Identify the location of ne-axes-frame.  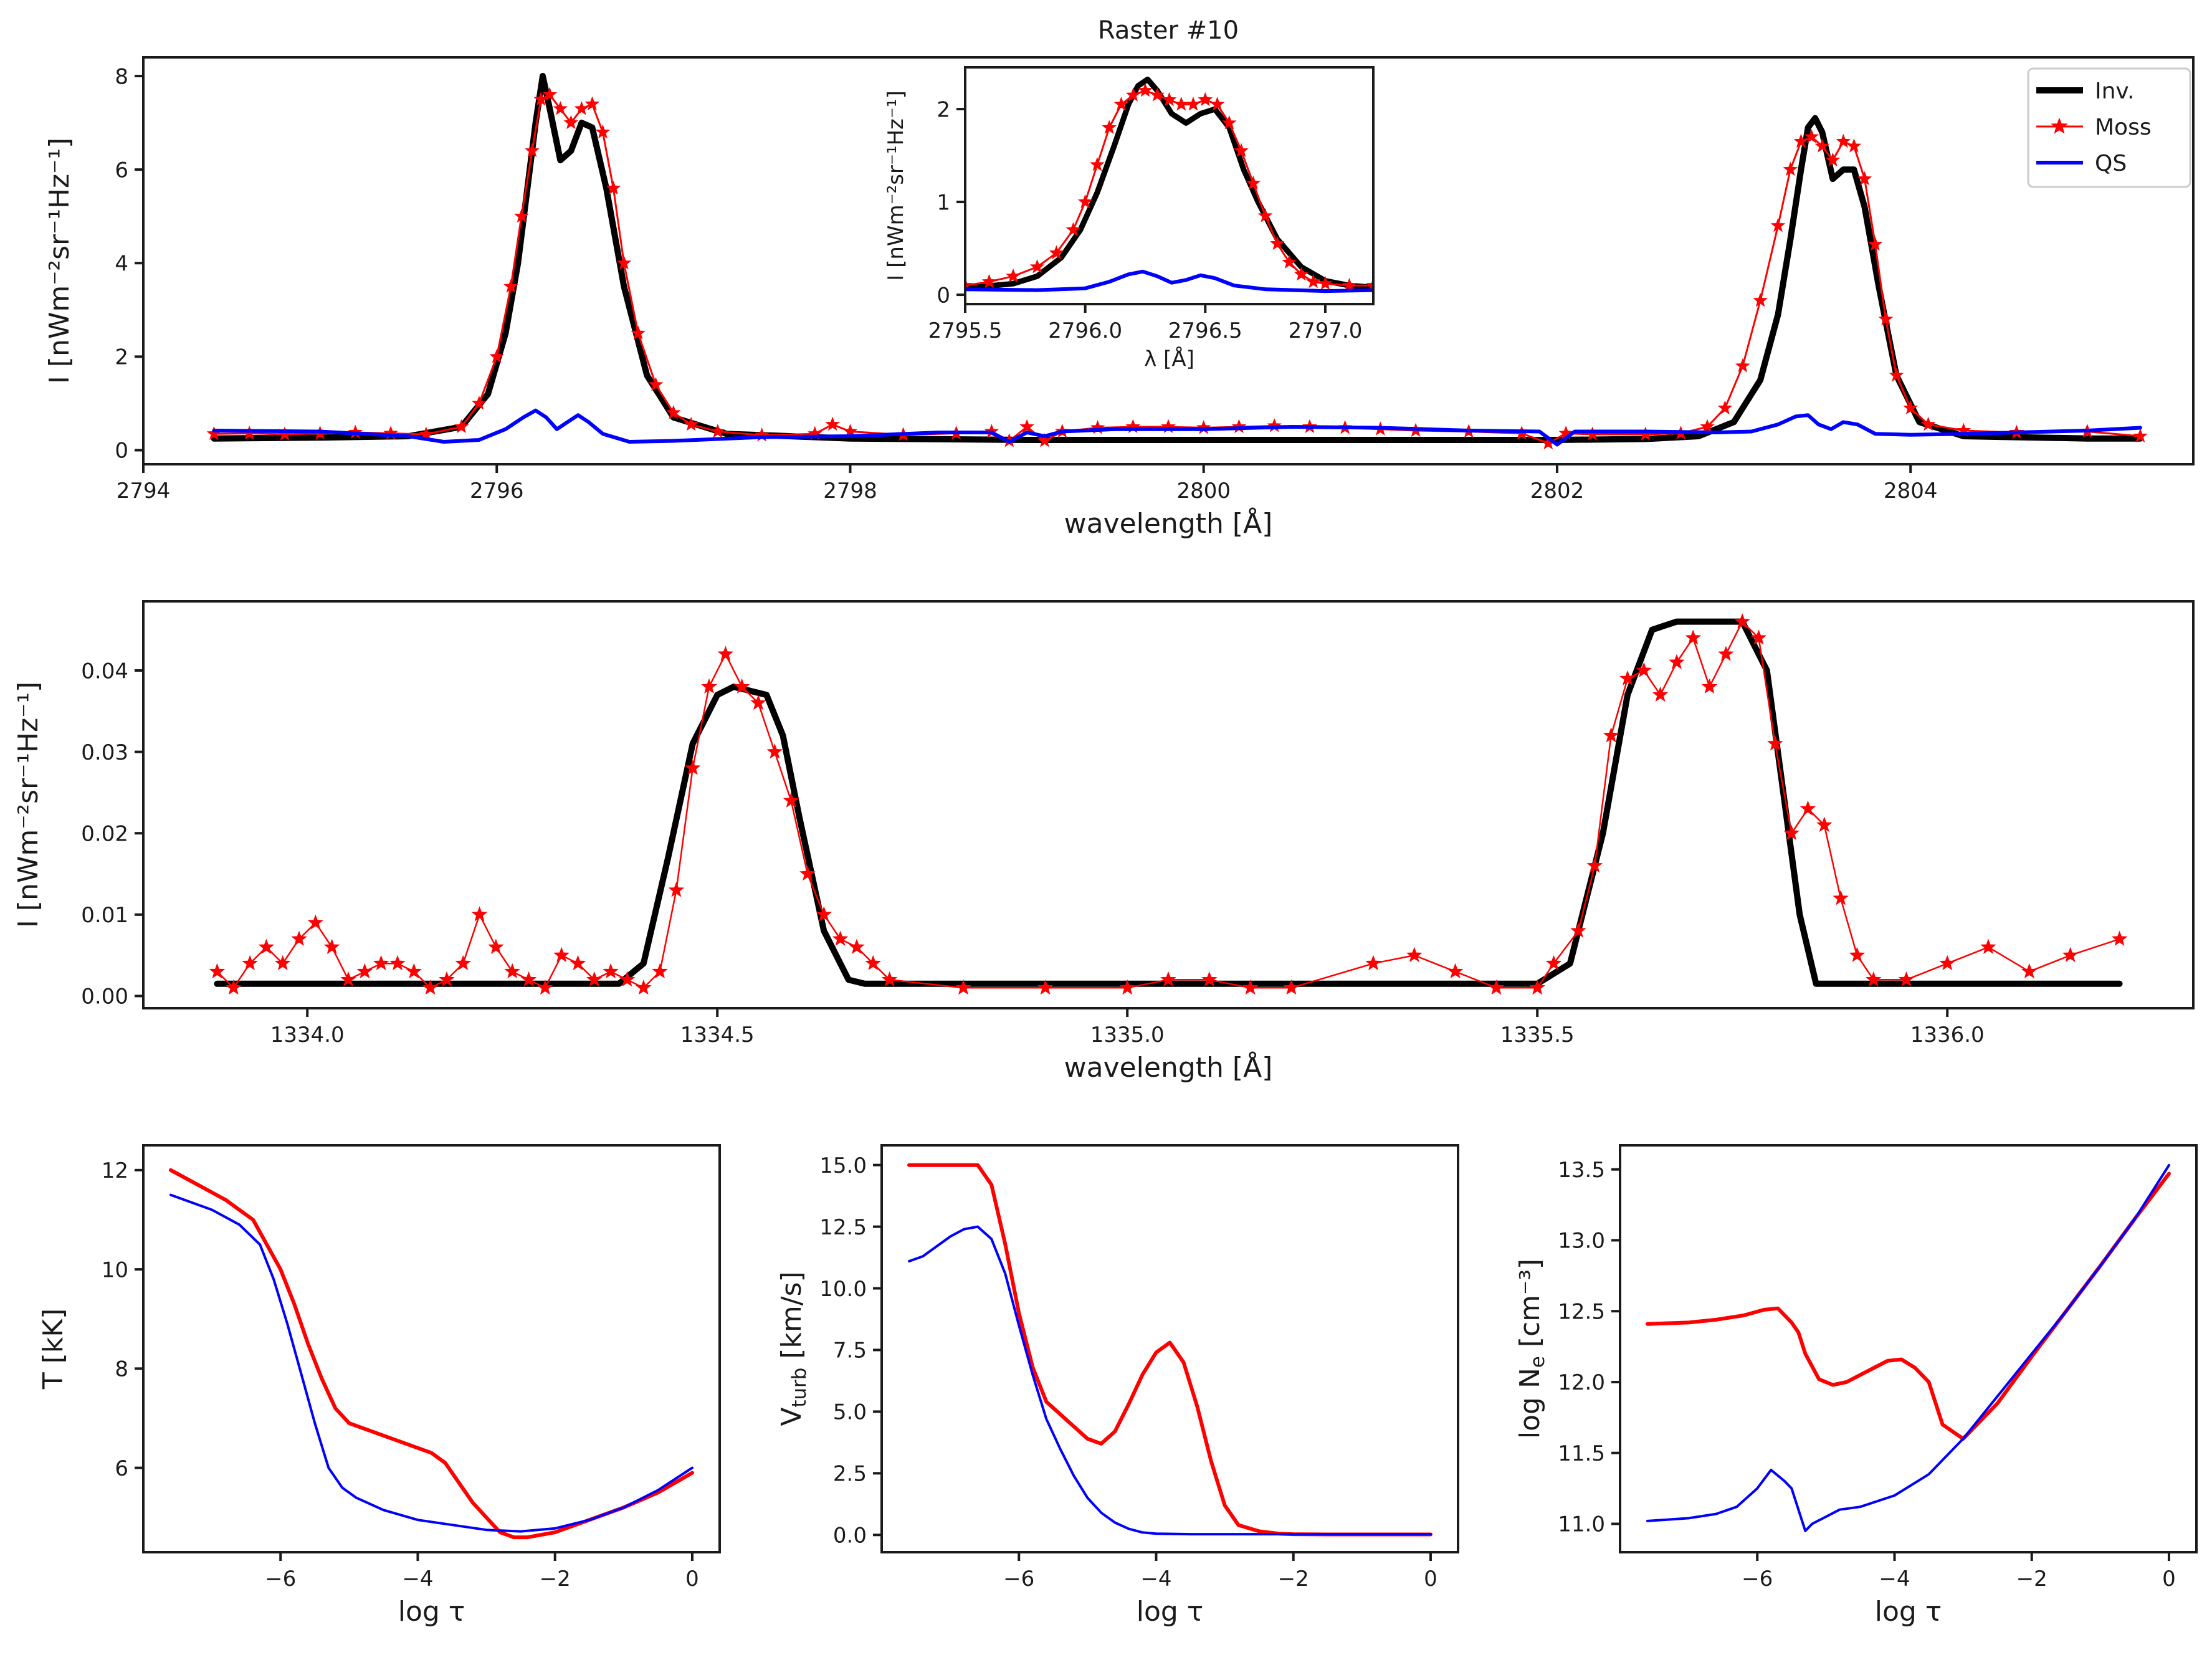
(1908, 1348).